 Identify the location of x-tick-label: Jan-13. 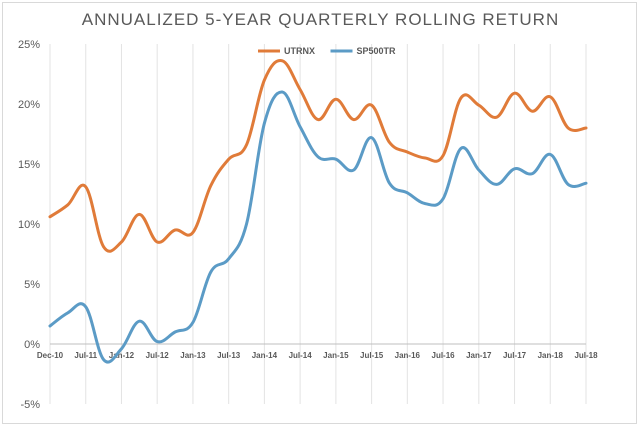
(193, 355).